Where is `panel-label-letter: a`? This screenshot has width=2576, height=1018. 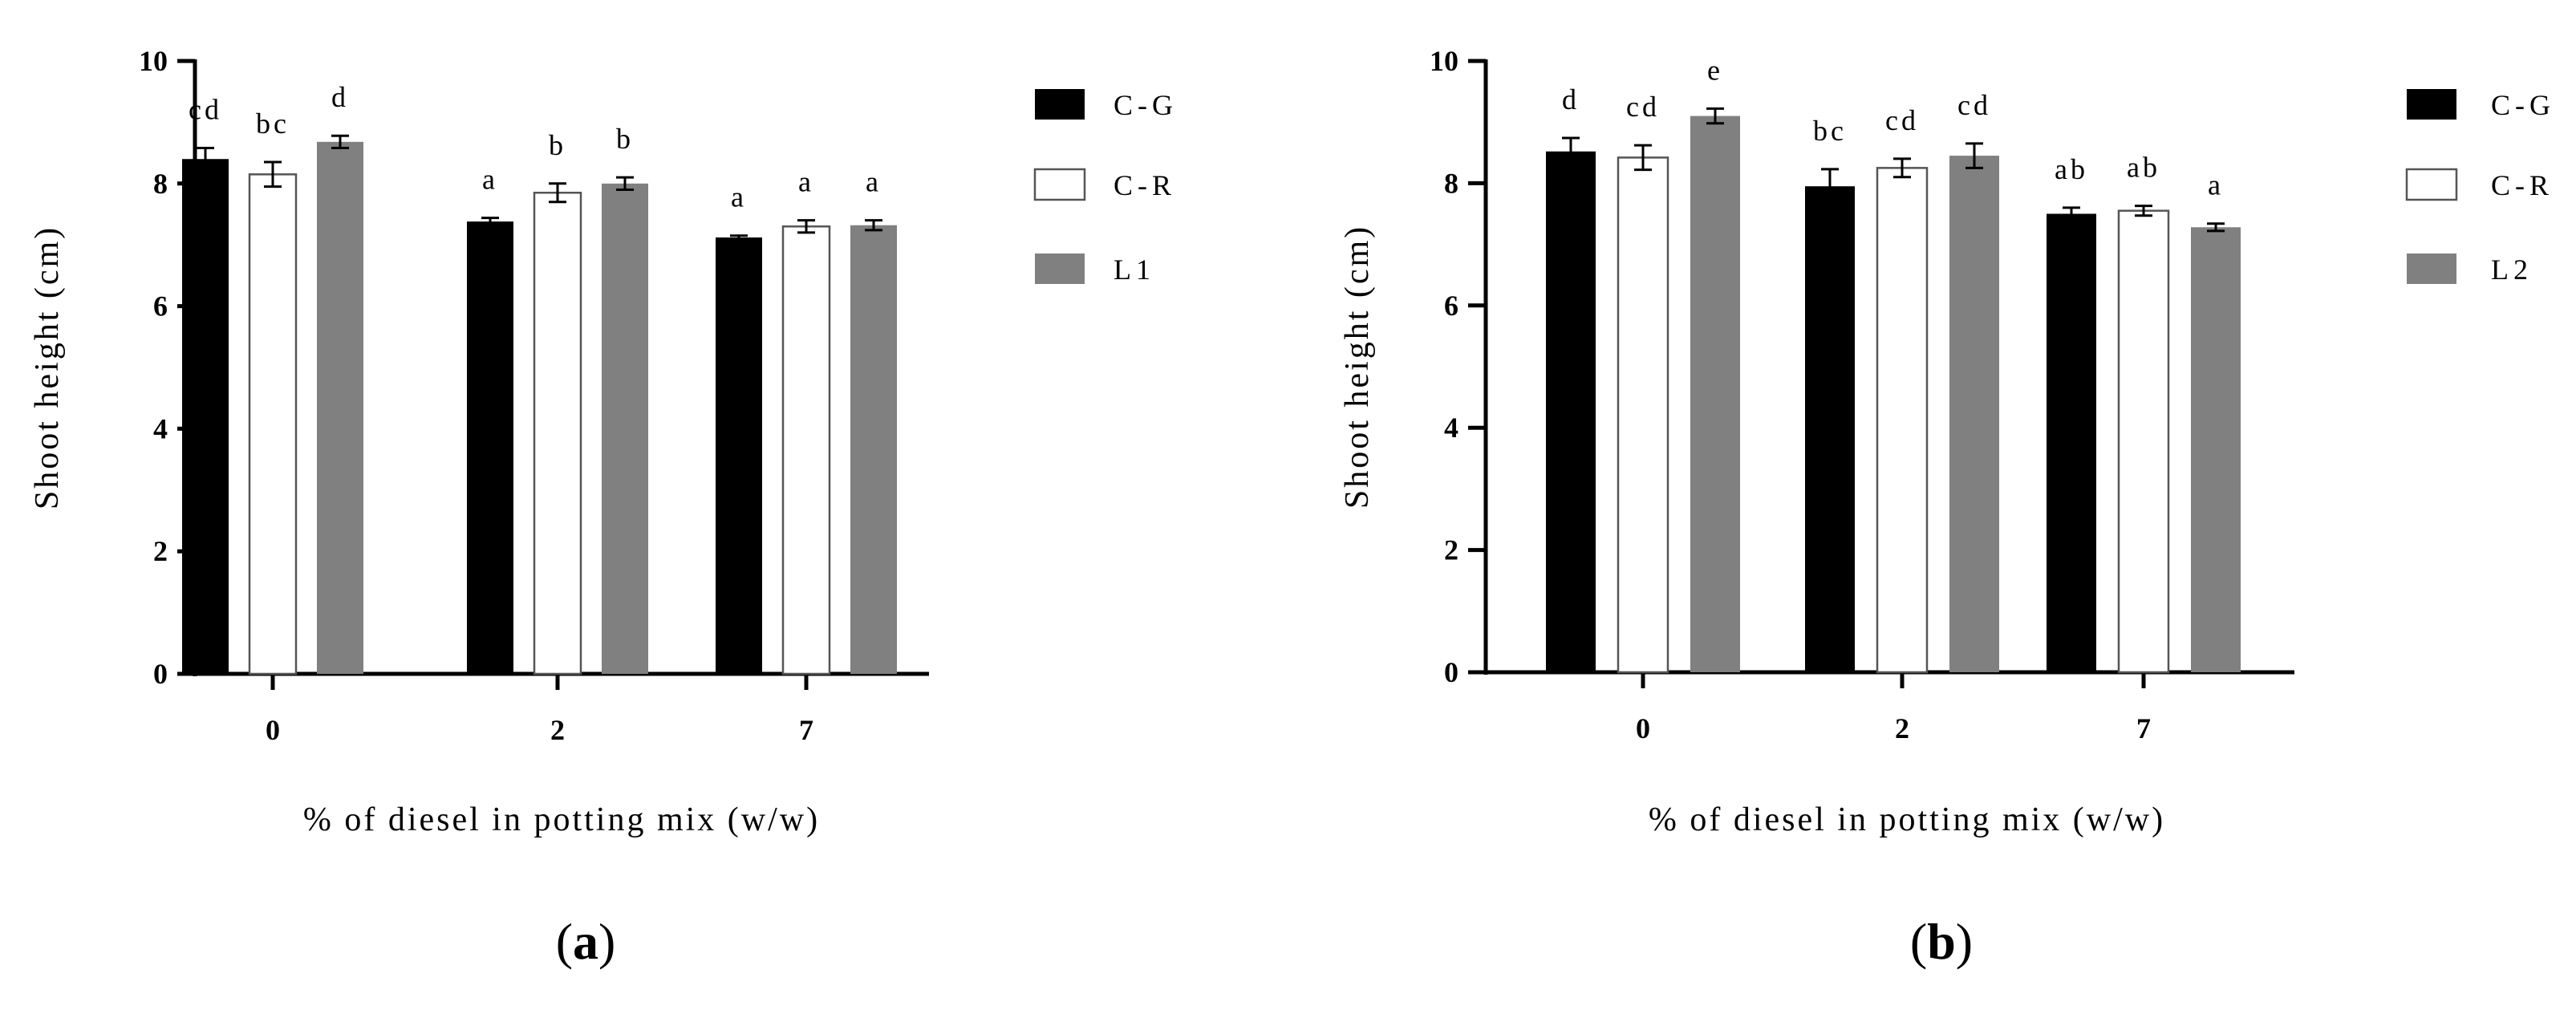
panel-label-letter: a is located at coordinates (585, 941).